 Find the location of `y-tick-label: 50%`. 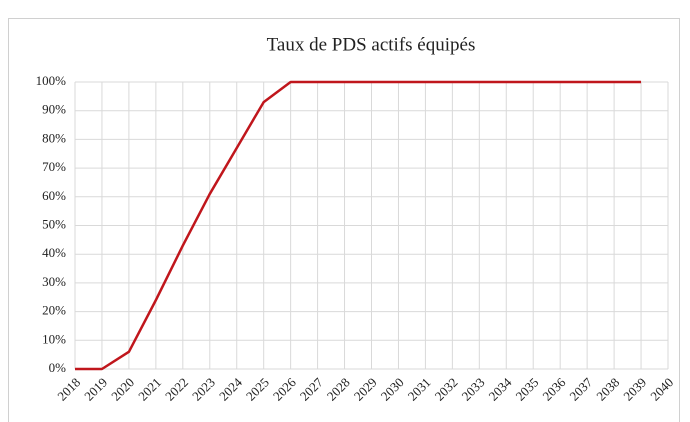

y-tick-label: 50% is located at coordinates (54, 223).